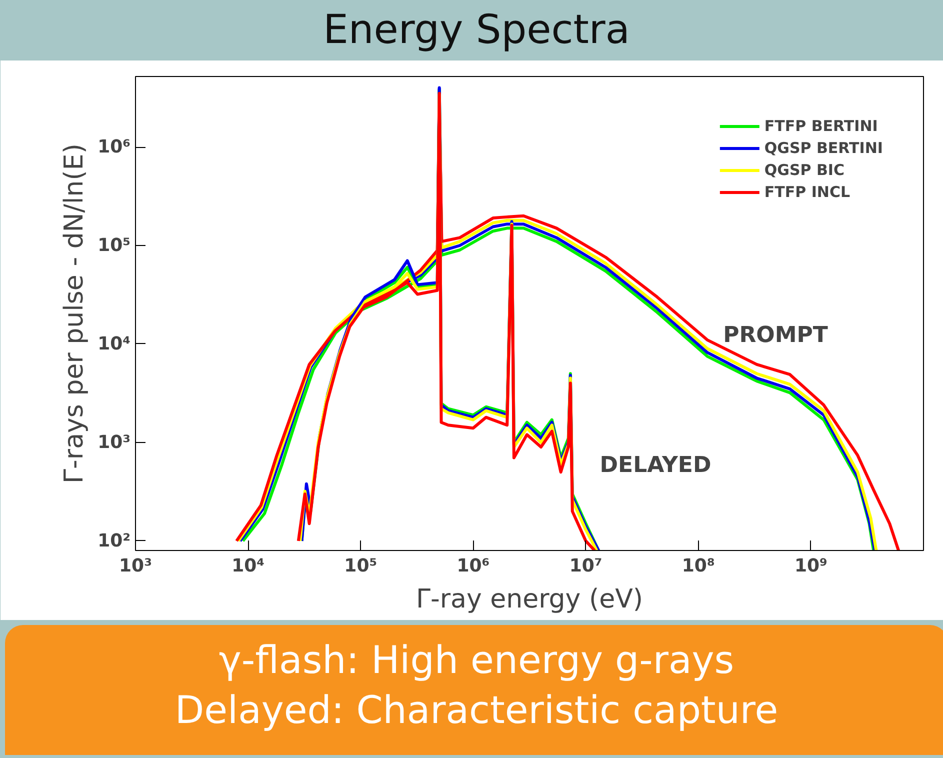 This screenshot has width=943, height=758. Describe the element at coordinates (114, 442) in the screenshot. I see `y-tick-label: 10³` at that location.